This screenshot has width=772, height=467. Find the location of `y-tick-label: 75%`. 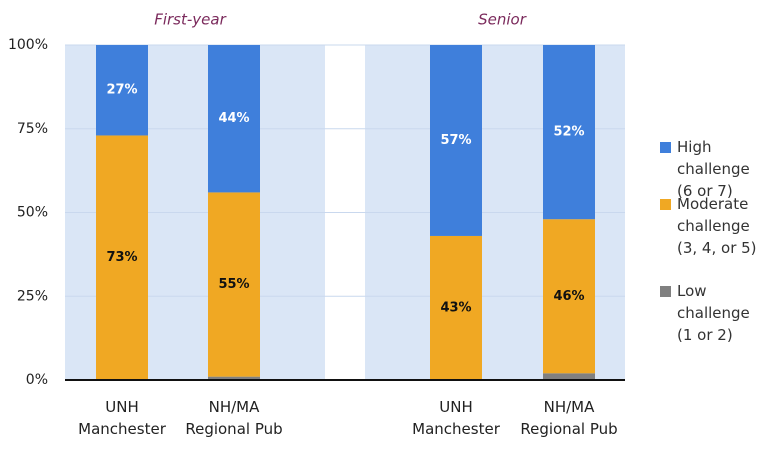

y-tick-label: 75% is located at coordinates (32, 129).